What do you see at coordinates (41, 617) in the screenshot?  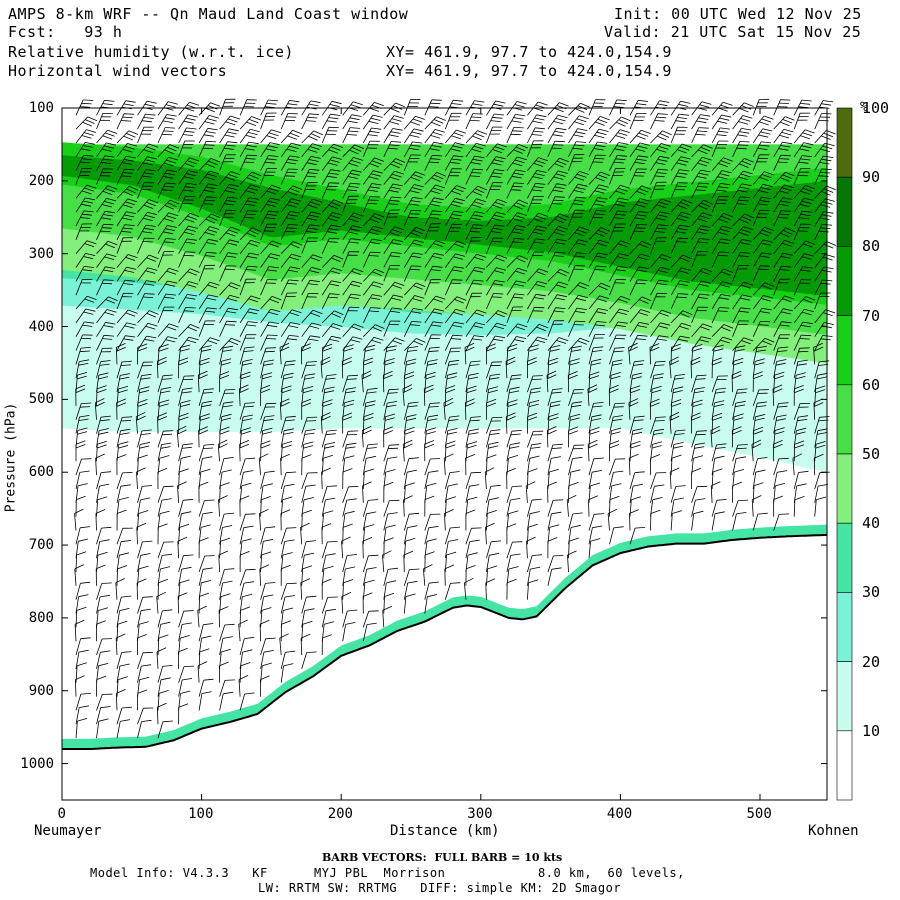 I see `y-tick-label: 800` at bounding box center [41, 617].